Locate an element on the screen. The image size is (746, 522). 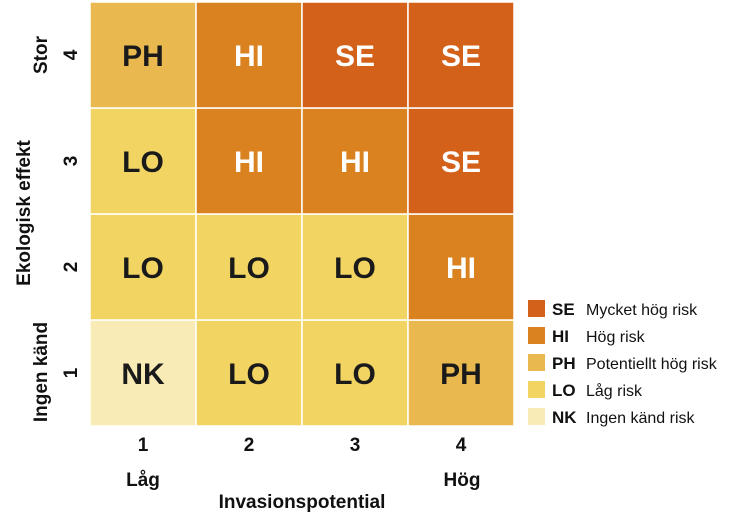
legend-code: NK is located at coordinates (564, 417).